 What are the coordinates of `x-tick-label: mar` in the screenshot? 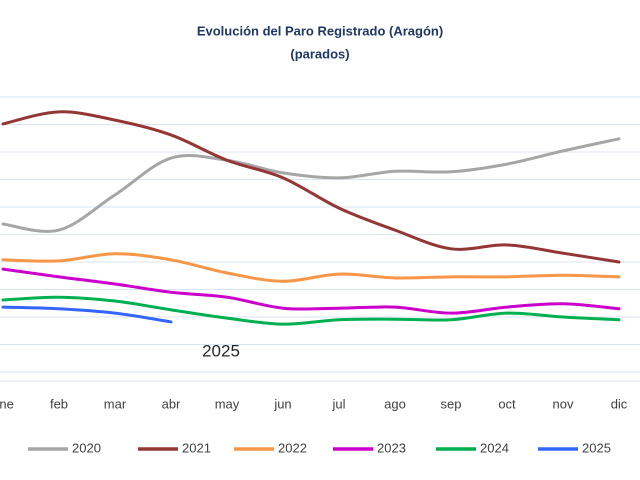 It's located at (115, 403).